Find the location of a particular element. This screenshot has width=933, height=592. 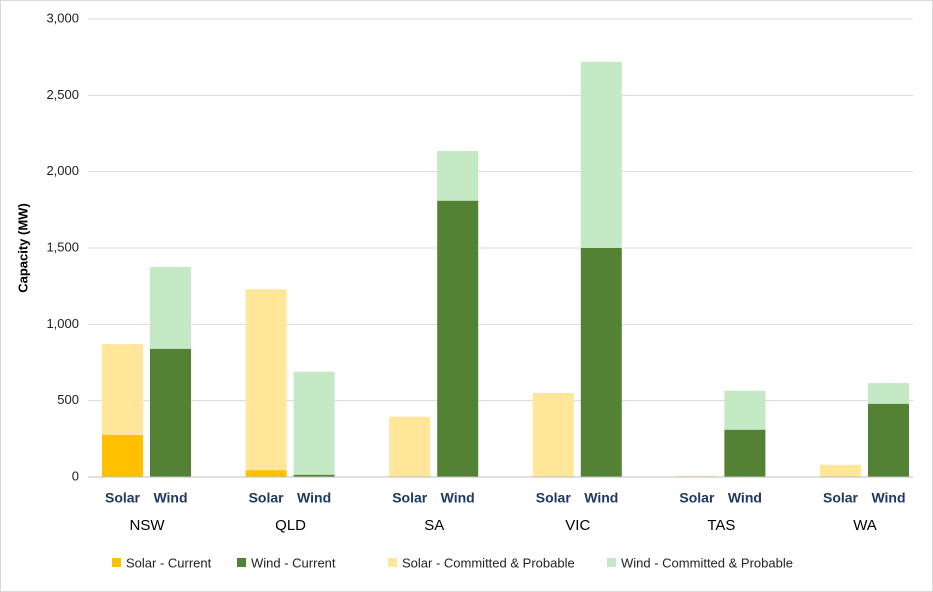

y-tick-label: 2,000 is located at coordinates (62, 170).